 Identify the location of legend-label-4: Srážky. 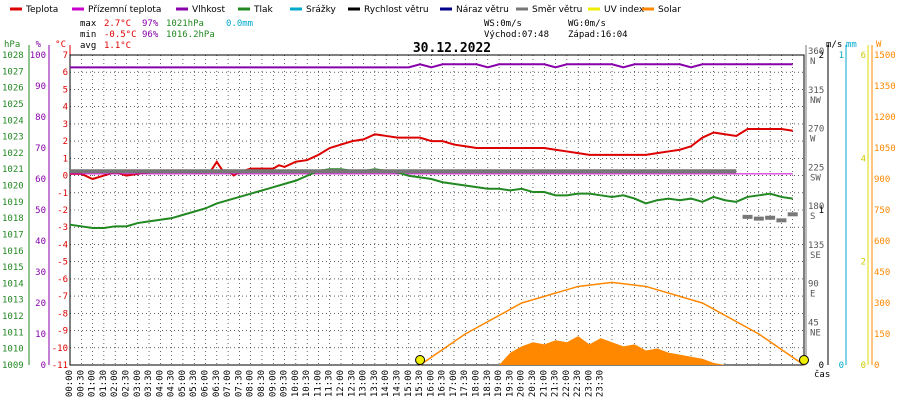
(321, 10).